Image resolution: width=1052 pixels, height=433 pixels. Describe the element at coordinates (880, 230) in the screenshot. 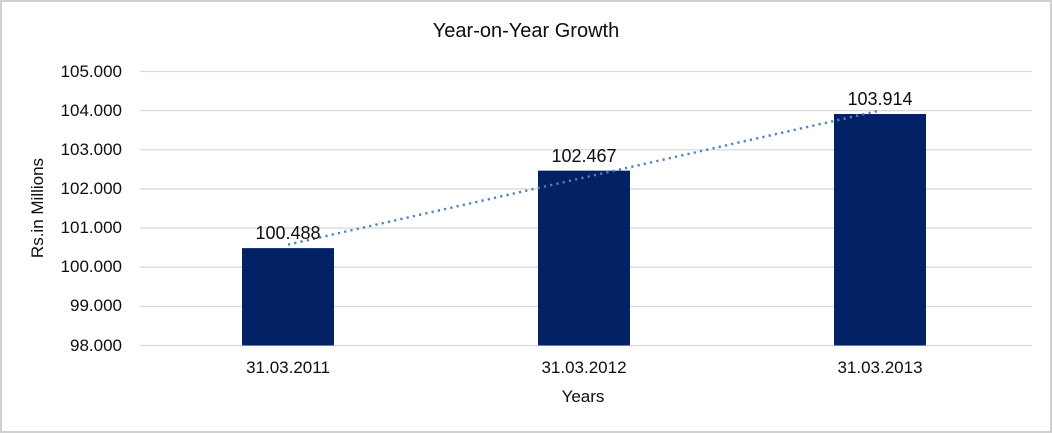

I see `bar-31.03.2013` at that location.